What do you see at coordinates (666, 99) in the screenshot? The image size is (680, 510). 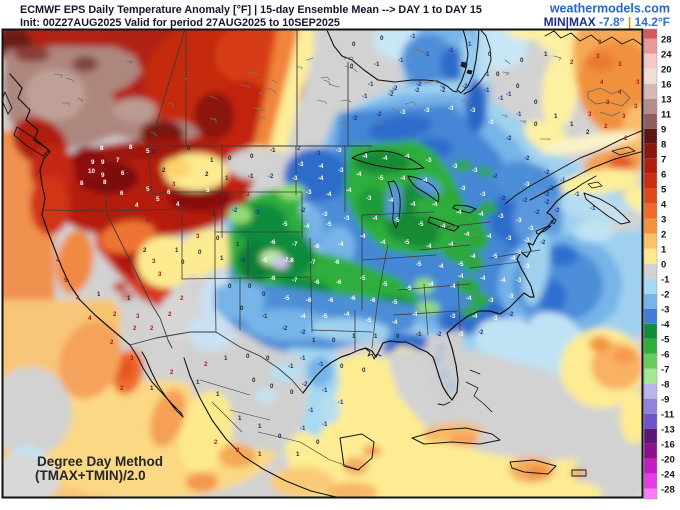 I see `svg-text: 13` at bounding box center [666, 99].